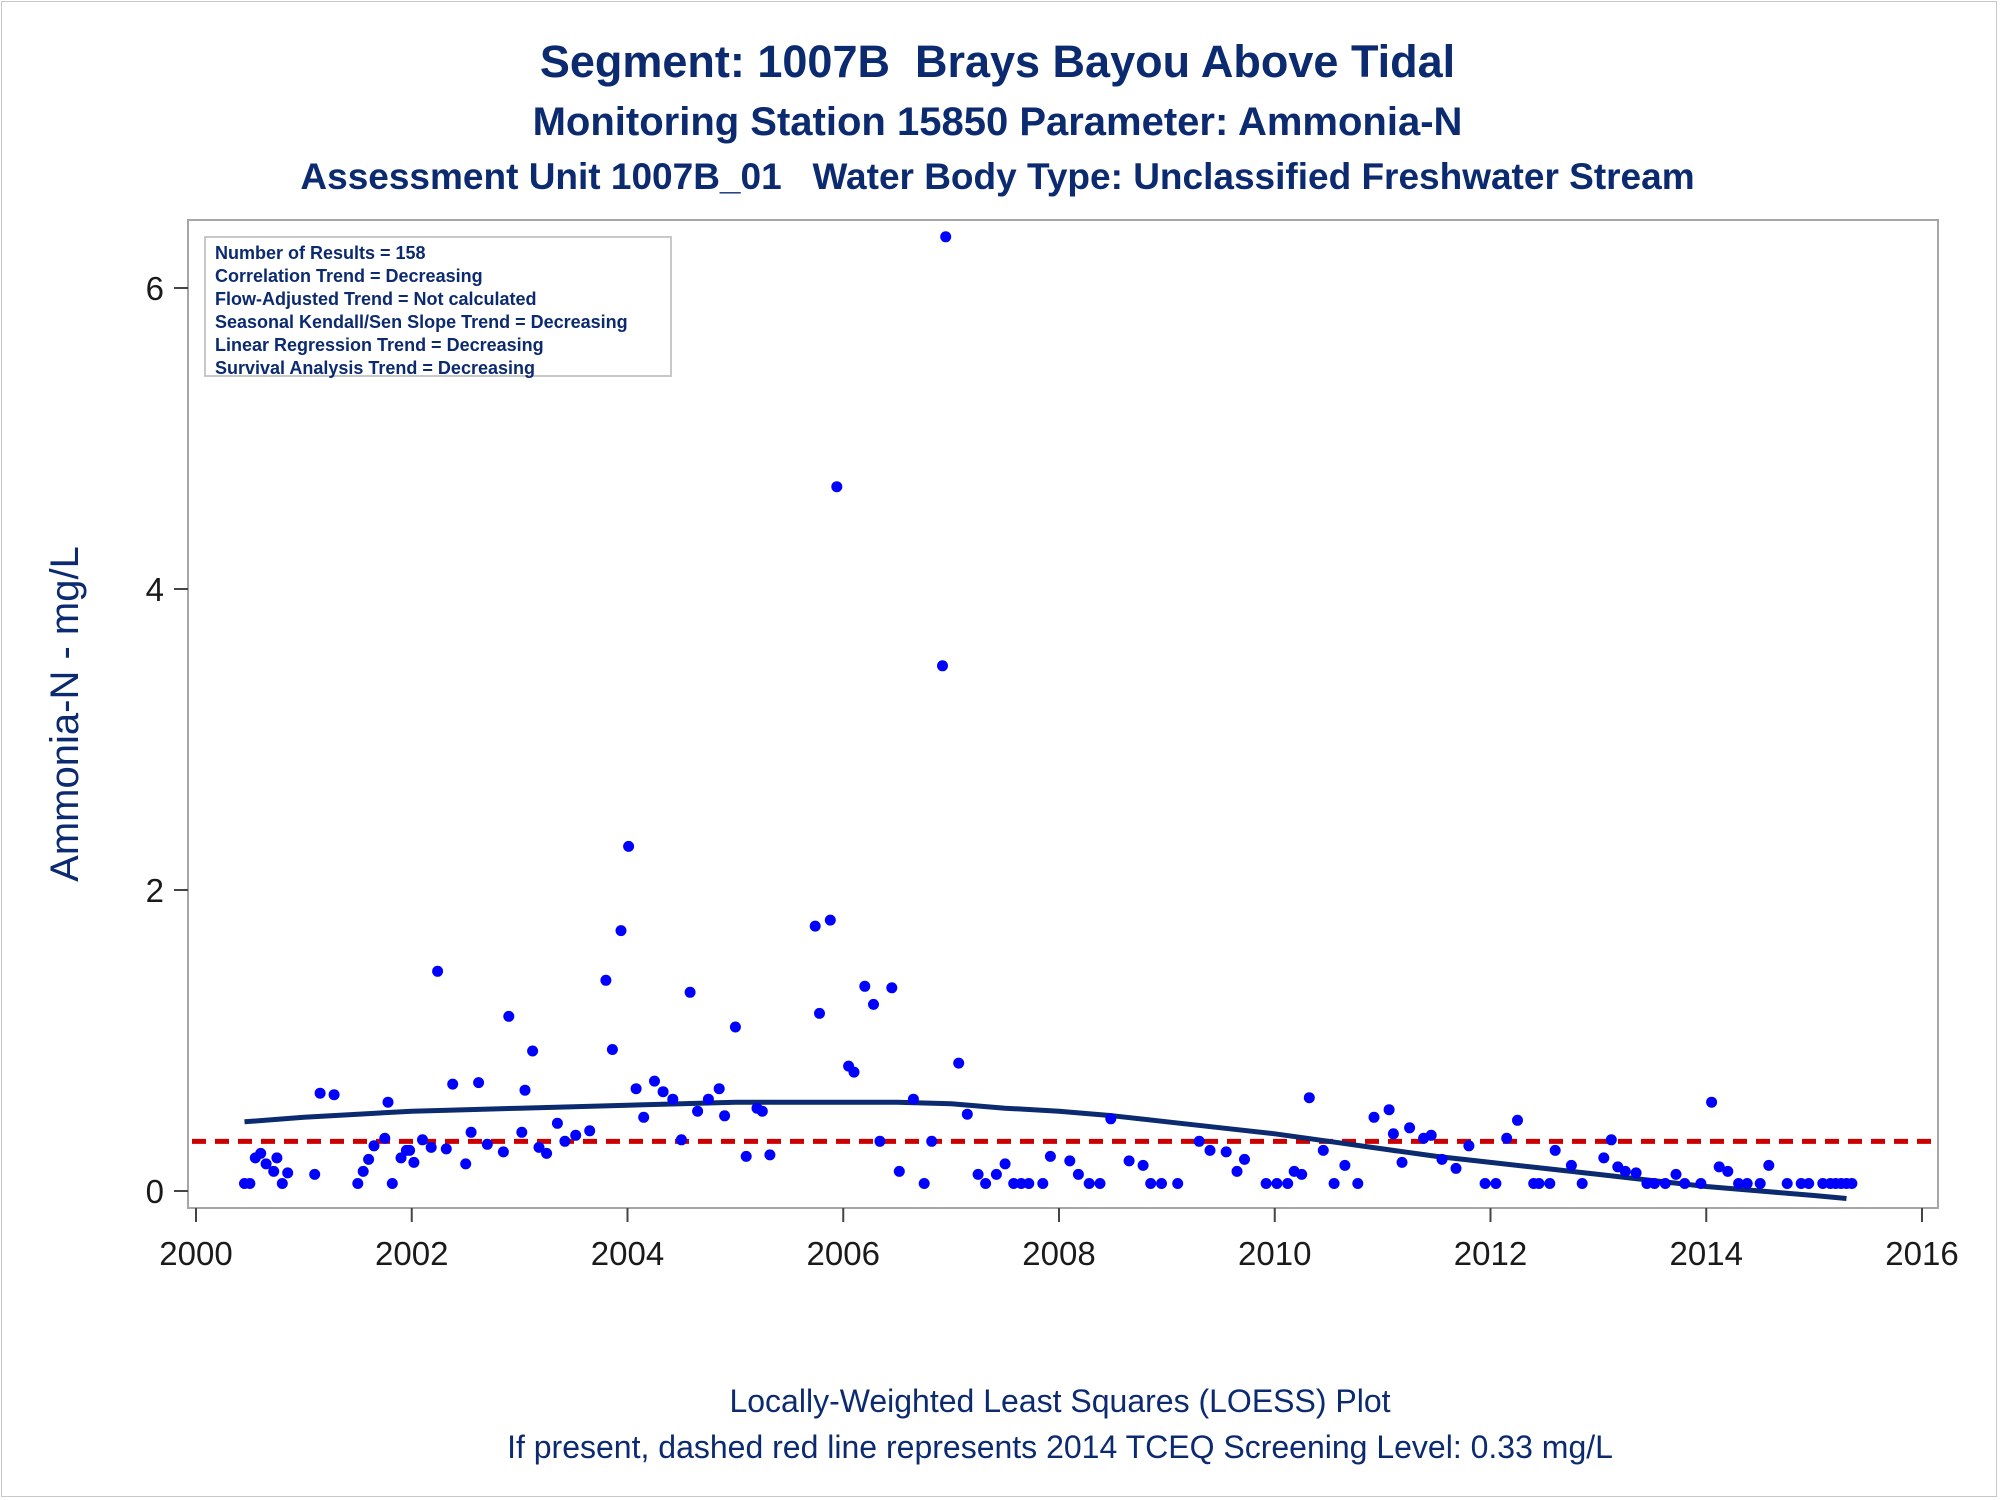 This screenshot has height=1500, width=2000. I want to click on y-tick-label: 6, so click(155, 288).